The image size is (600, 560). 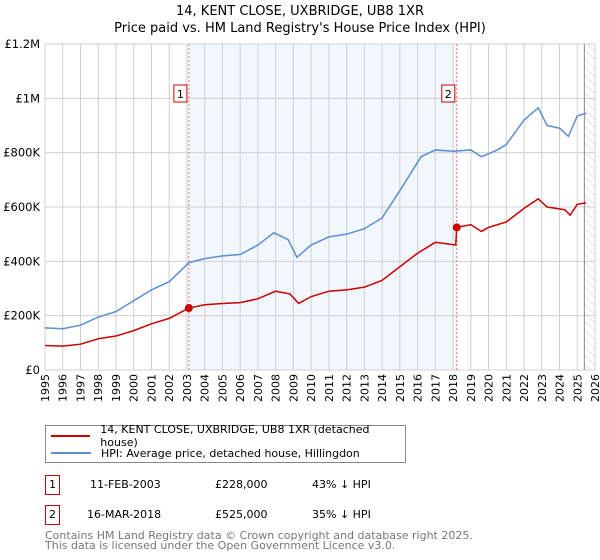 What do you see at coordinates (52, 485) in the screenshot?
I see `sale-number: 1` at bounding box center [52, 485].